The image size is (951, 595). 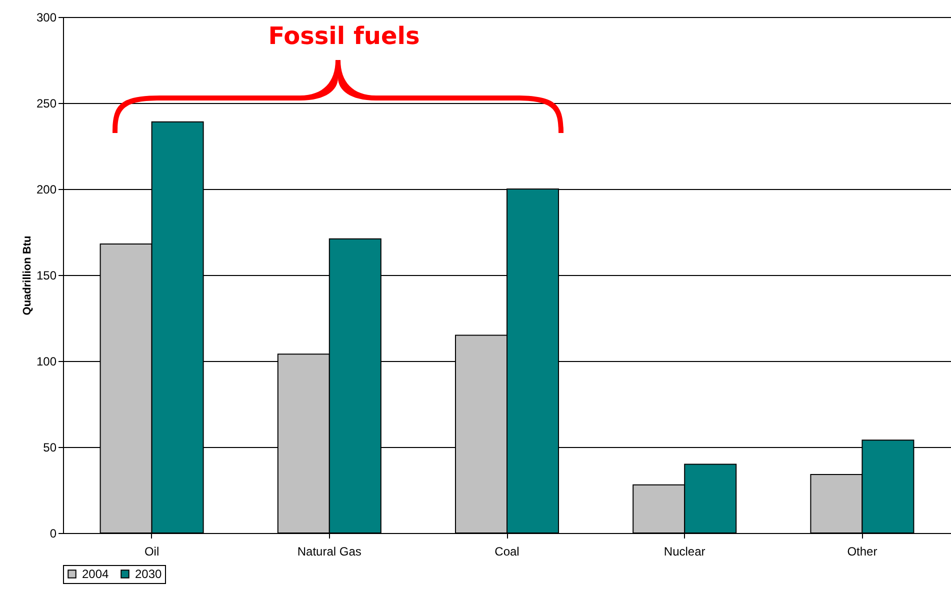 What do you see at coordinates (152, 551) in the screenshot?
I see `x-tick-label: Oil` at bounding box center [152, 551].